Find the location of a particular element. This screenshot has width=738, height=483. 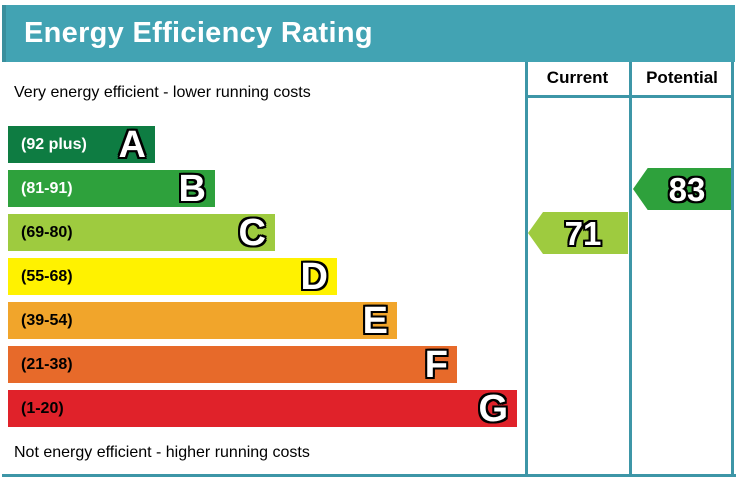

band-range-label: (39-54) is located at coordinates (47, 320).